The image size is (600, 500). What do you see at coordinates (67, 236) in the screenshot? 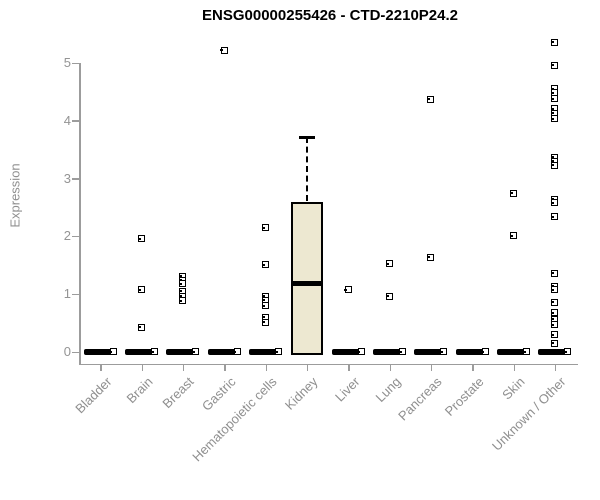
I see `y-tick-label: 2` at bounding box center [67, 236].